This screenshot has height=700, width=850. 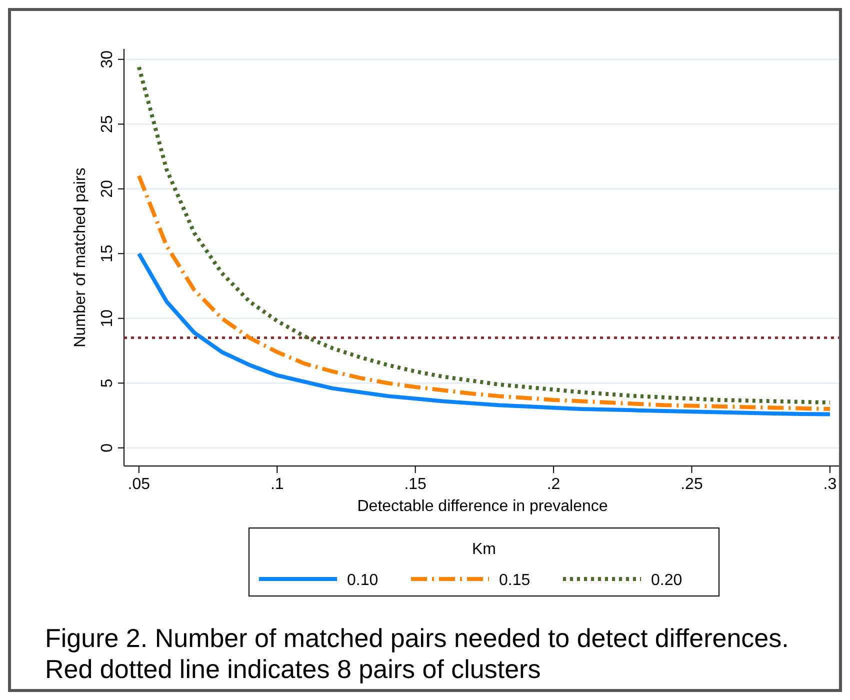 I want to click on y-tick-label: 0, so click(x=107, y=447).